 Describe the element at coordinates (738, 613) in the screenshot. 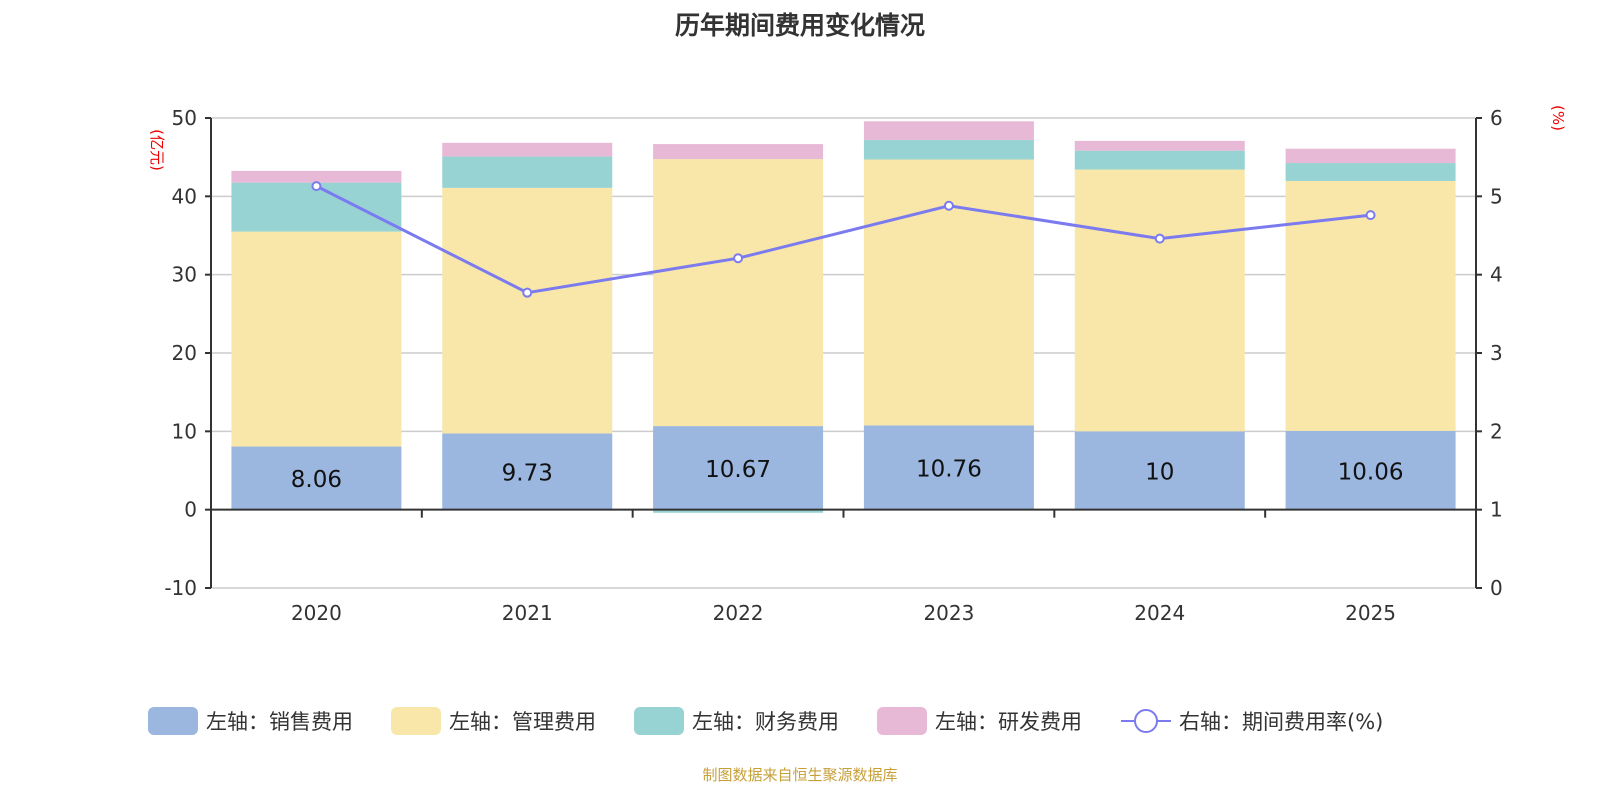

I see `x-tick-label: 2022` at that location.